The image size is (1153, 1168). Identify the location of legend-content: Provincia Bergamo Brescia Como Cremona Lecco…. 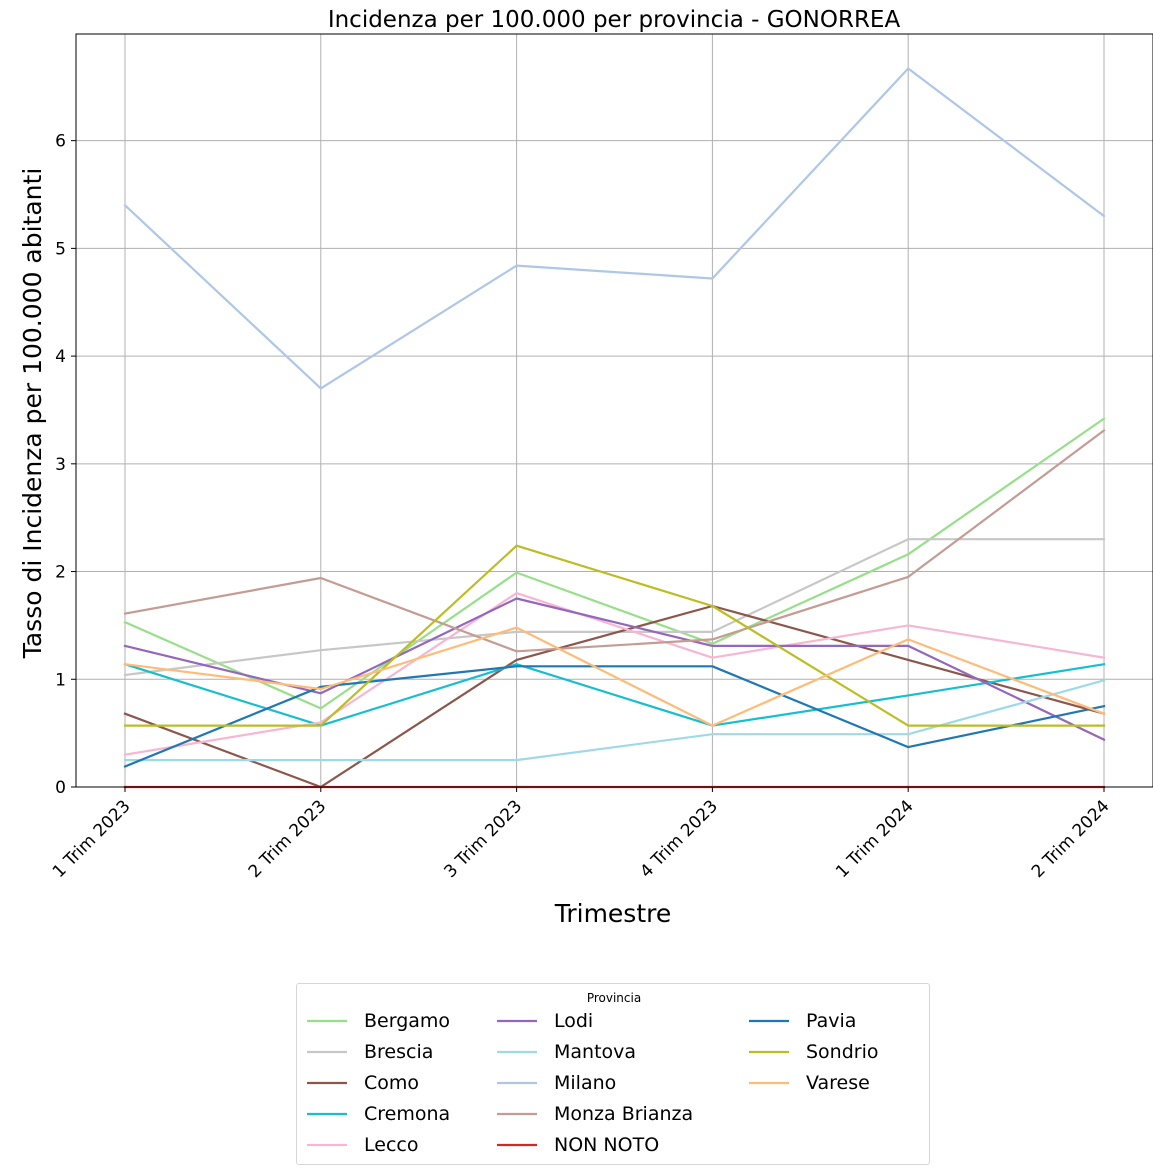
(593, 1073).